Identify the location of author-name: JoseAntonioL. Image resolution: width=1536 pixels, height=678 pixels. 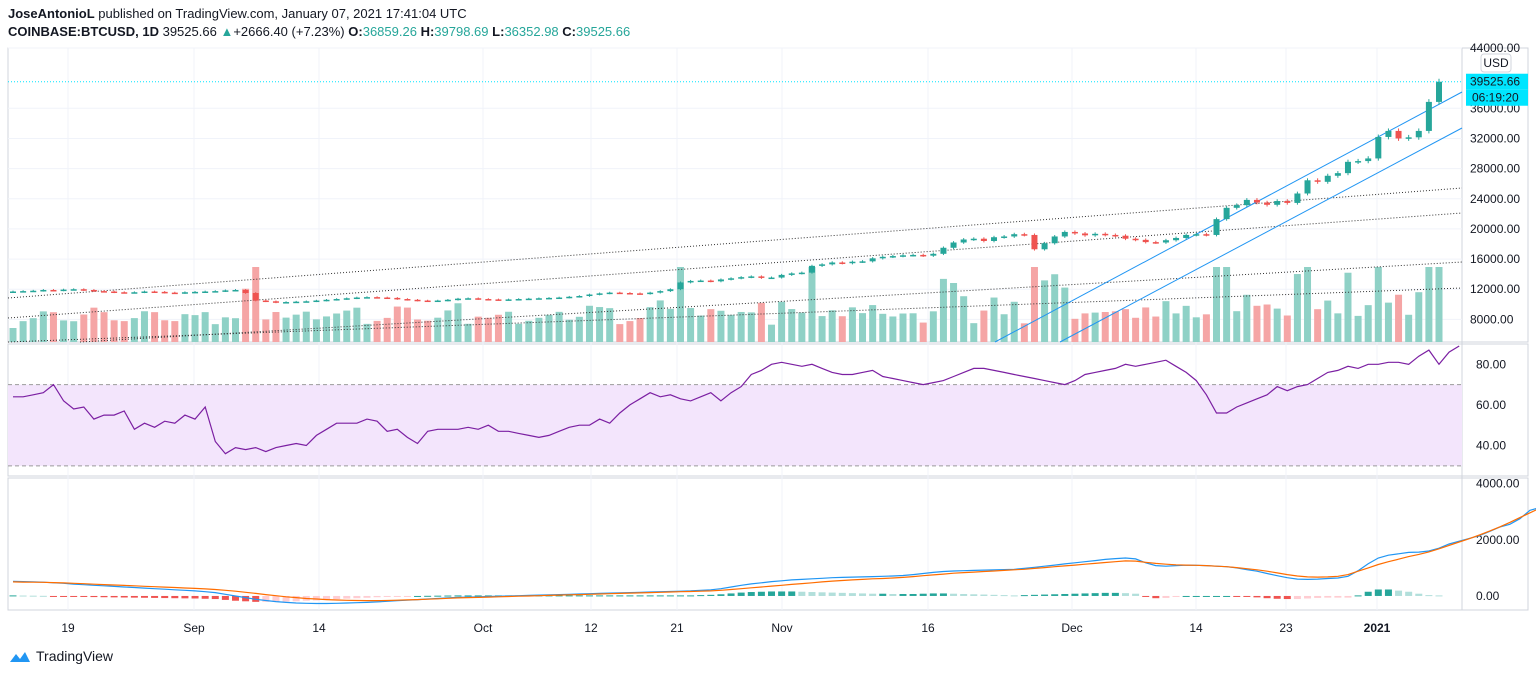
(51, 13).